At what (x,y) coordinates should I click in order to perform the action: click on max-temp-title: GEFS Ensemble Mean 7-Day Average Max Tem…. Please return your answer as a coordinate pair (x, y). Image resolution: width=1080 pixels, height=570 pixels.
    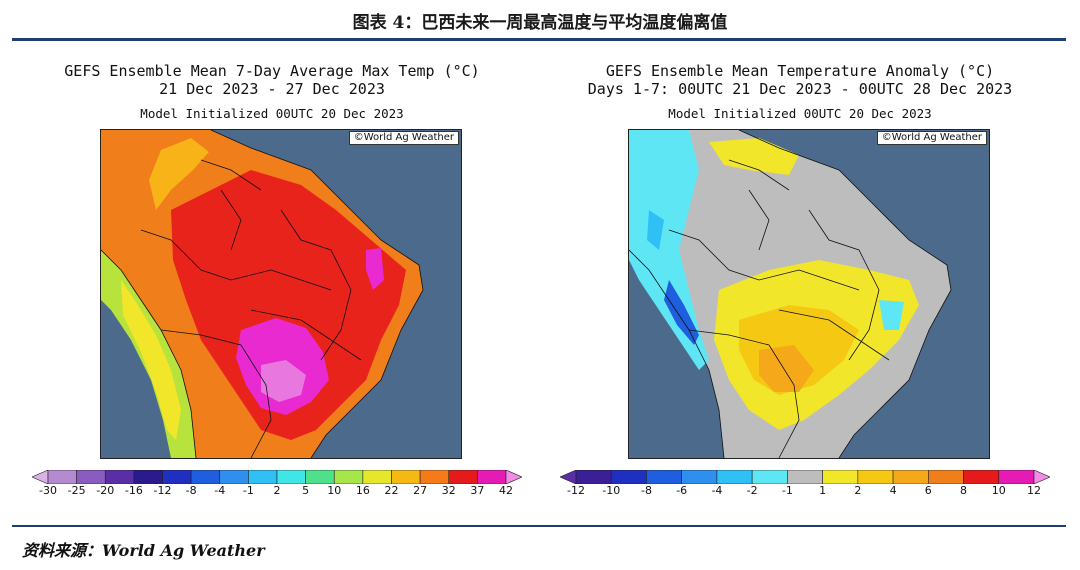
    Looking at the image, I should click on (272, 71).